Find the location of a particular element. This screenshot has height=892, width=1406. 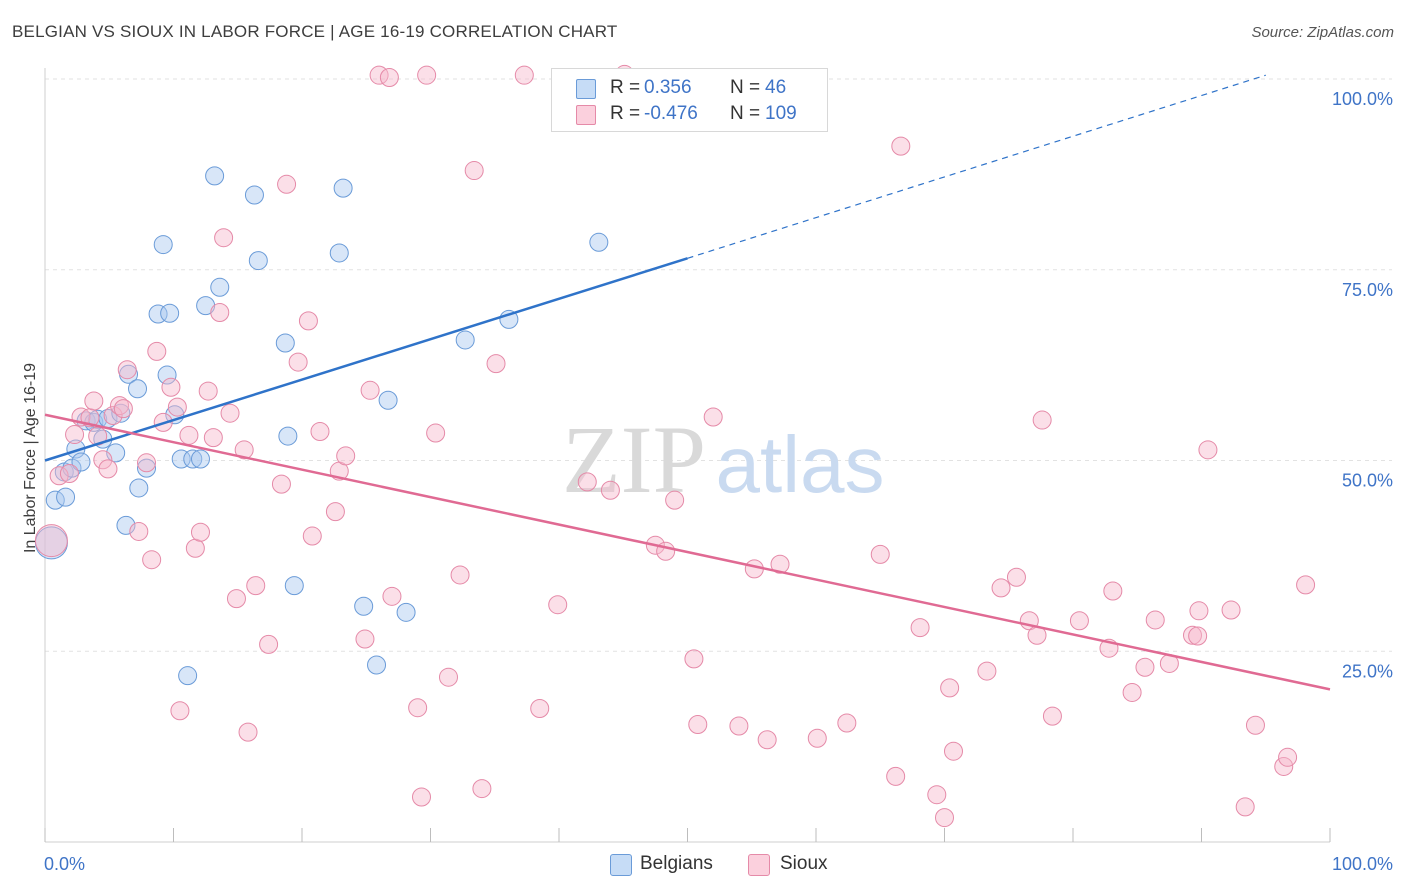

legend-row-belgians: R = 0.356 N = 46 is located at coordinates (689, 88).